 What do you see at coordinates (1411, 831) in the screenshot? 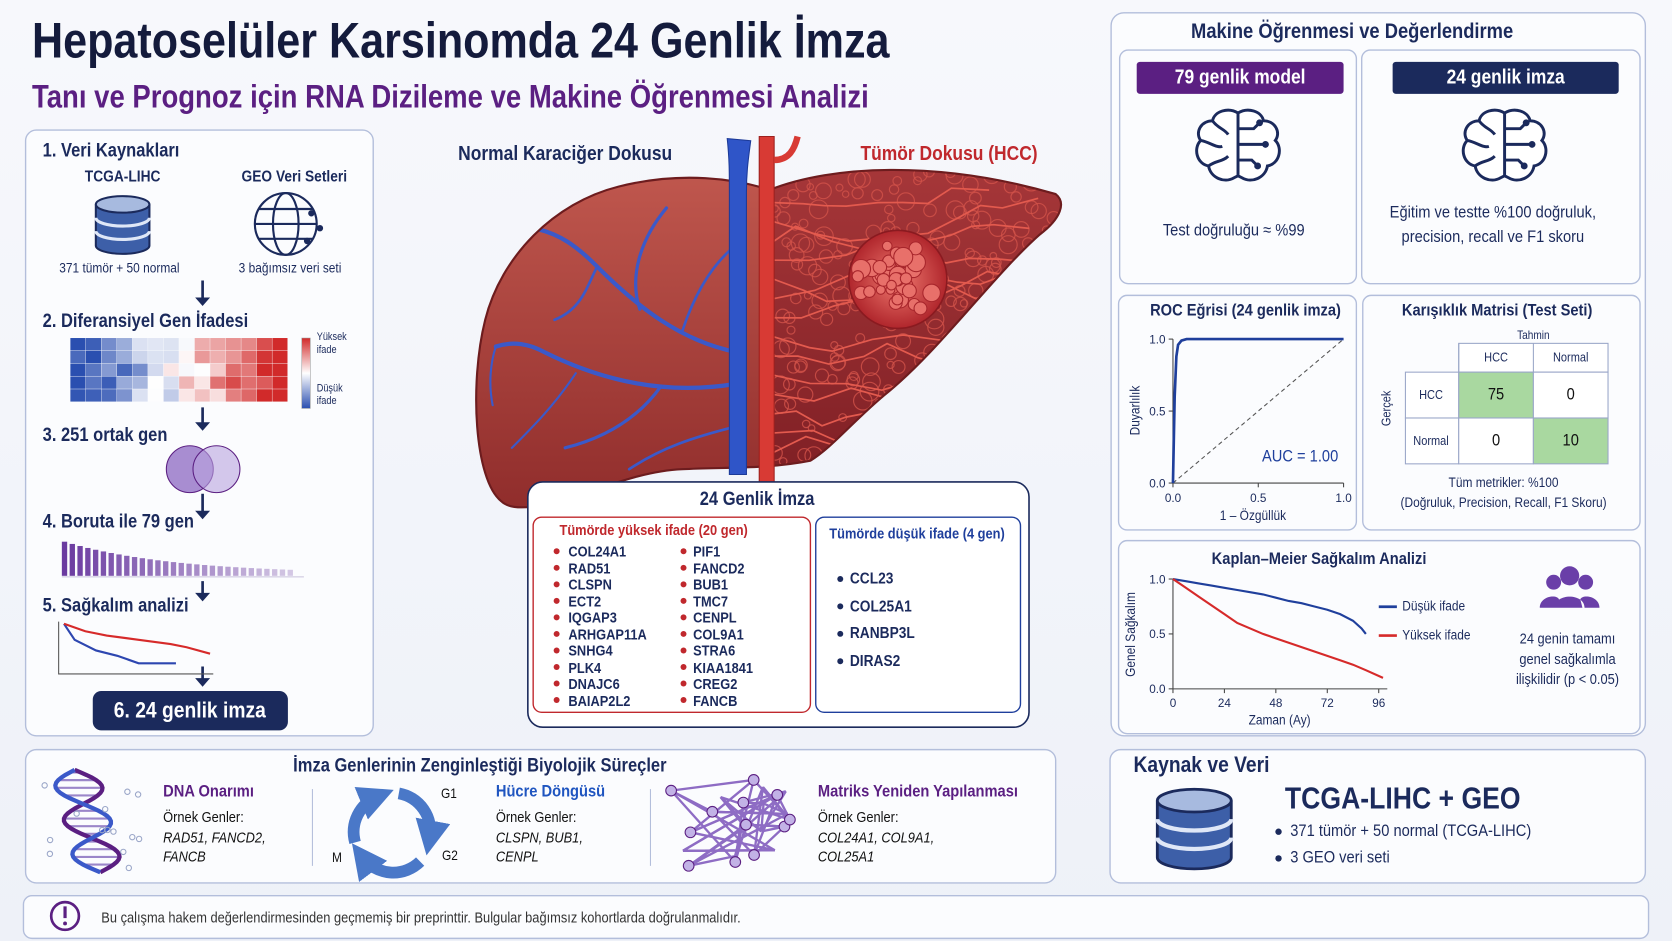
I see `bullet: 371 tümör + 50 normal (TCGA-LIHC)` at bounding box center [1411, 831].